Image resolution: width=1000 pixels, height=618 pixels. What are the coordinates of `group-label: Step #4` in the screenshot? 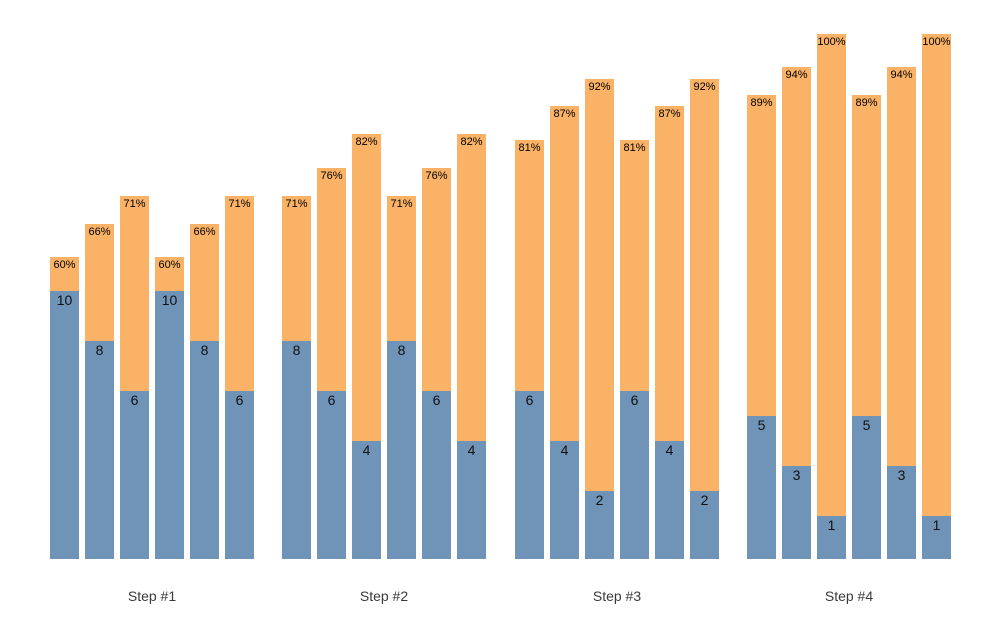 It's located at (849, 596).